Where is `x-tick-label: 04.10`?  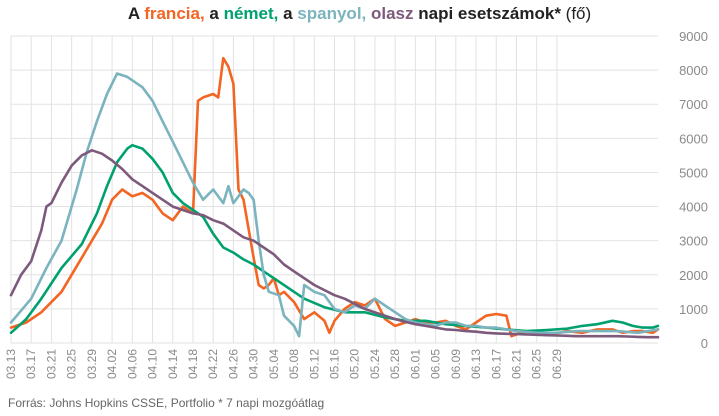 x-tick-label: 04.10 is located at coordinates (153, 364).